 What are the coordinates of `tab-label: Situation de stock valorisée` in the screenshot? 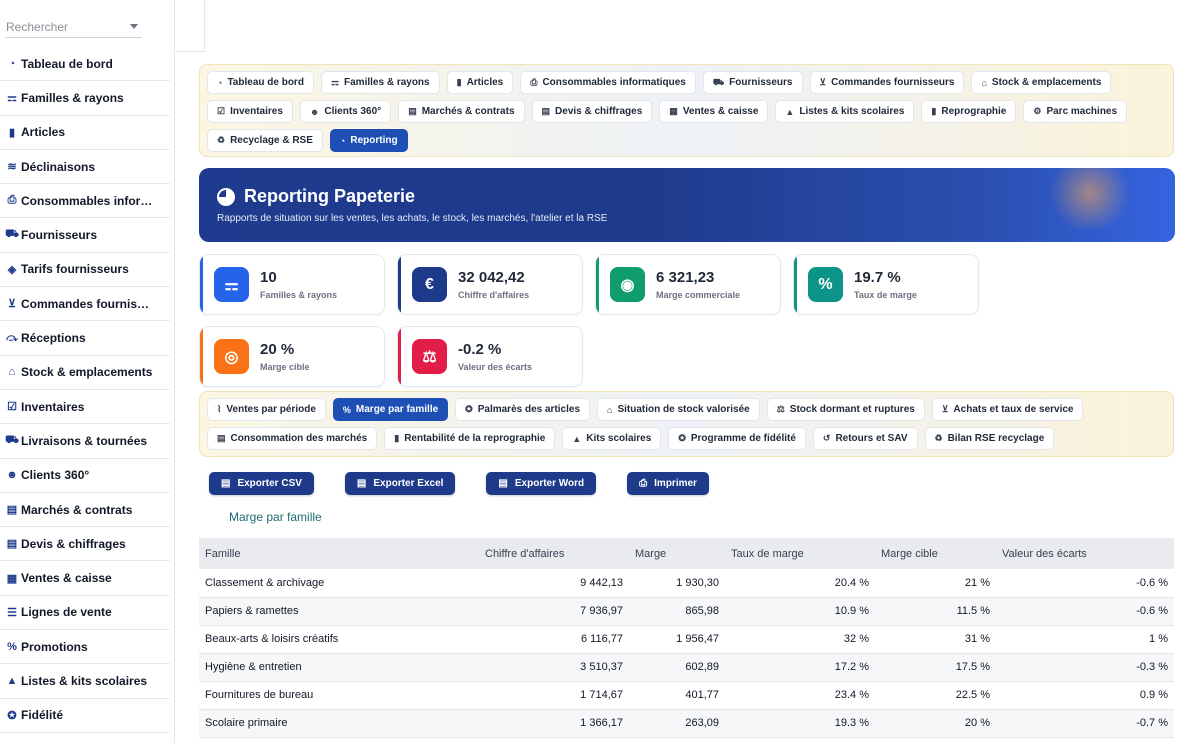 It's located at (683, 409).